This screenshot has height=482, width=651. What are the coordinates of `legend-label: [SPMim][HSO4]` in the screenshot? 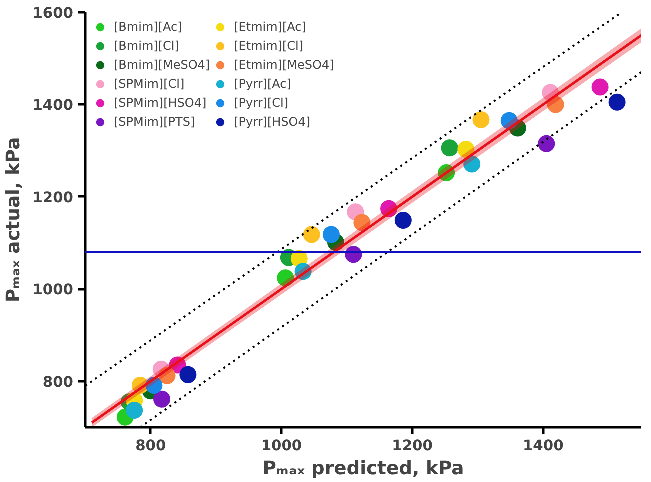 It's located at (160, 103).